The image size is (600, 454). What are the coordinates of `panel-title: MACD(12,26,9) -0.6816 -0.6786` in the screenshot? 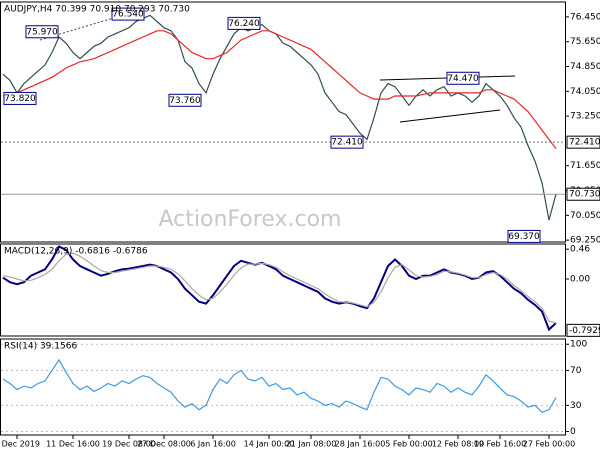 It's located at (76, 252).